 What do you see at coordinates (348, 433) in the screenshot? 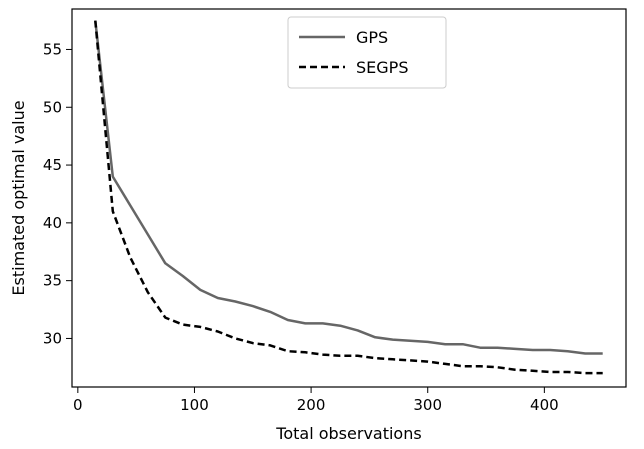
I see `x-axis-label: Total observations` at bounding box center [348, 433].